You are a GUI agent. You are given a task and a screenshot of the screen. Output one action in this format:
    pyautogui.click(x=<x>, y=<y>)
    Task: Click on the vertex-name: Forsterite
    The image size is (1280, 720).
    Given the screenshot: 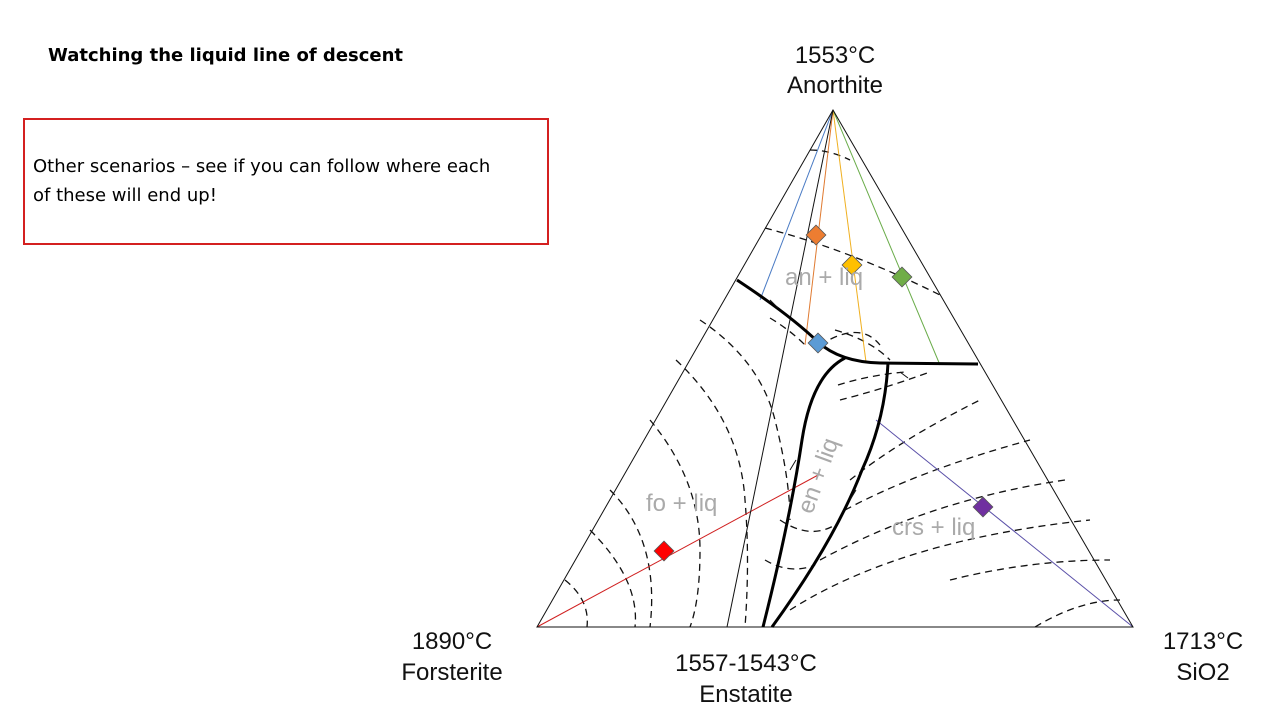 What is the action you would take?
    pyautogui.click(x=451, y=672)
    